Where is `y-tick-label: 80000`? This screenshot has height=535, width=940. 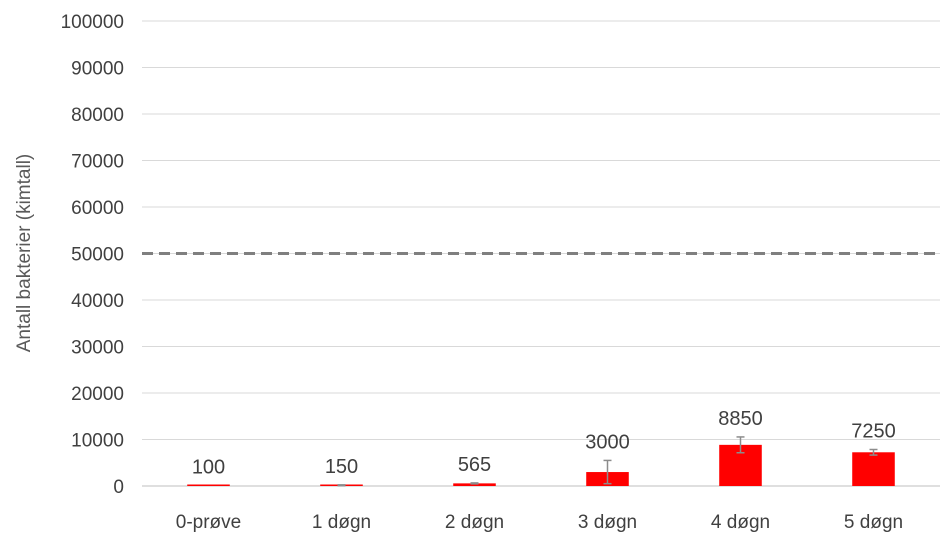 y-tick-label: 80000 is located at coordinates (97, 115).